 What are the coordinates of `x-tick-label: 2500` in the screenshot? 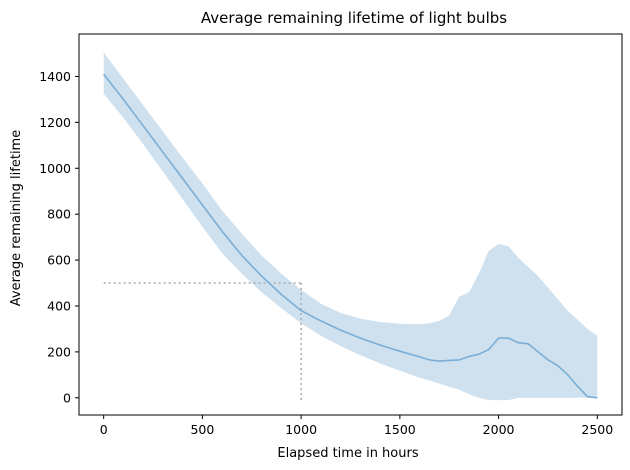 It's located at (597, 429).